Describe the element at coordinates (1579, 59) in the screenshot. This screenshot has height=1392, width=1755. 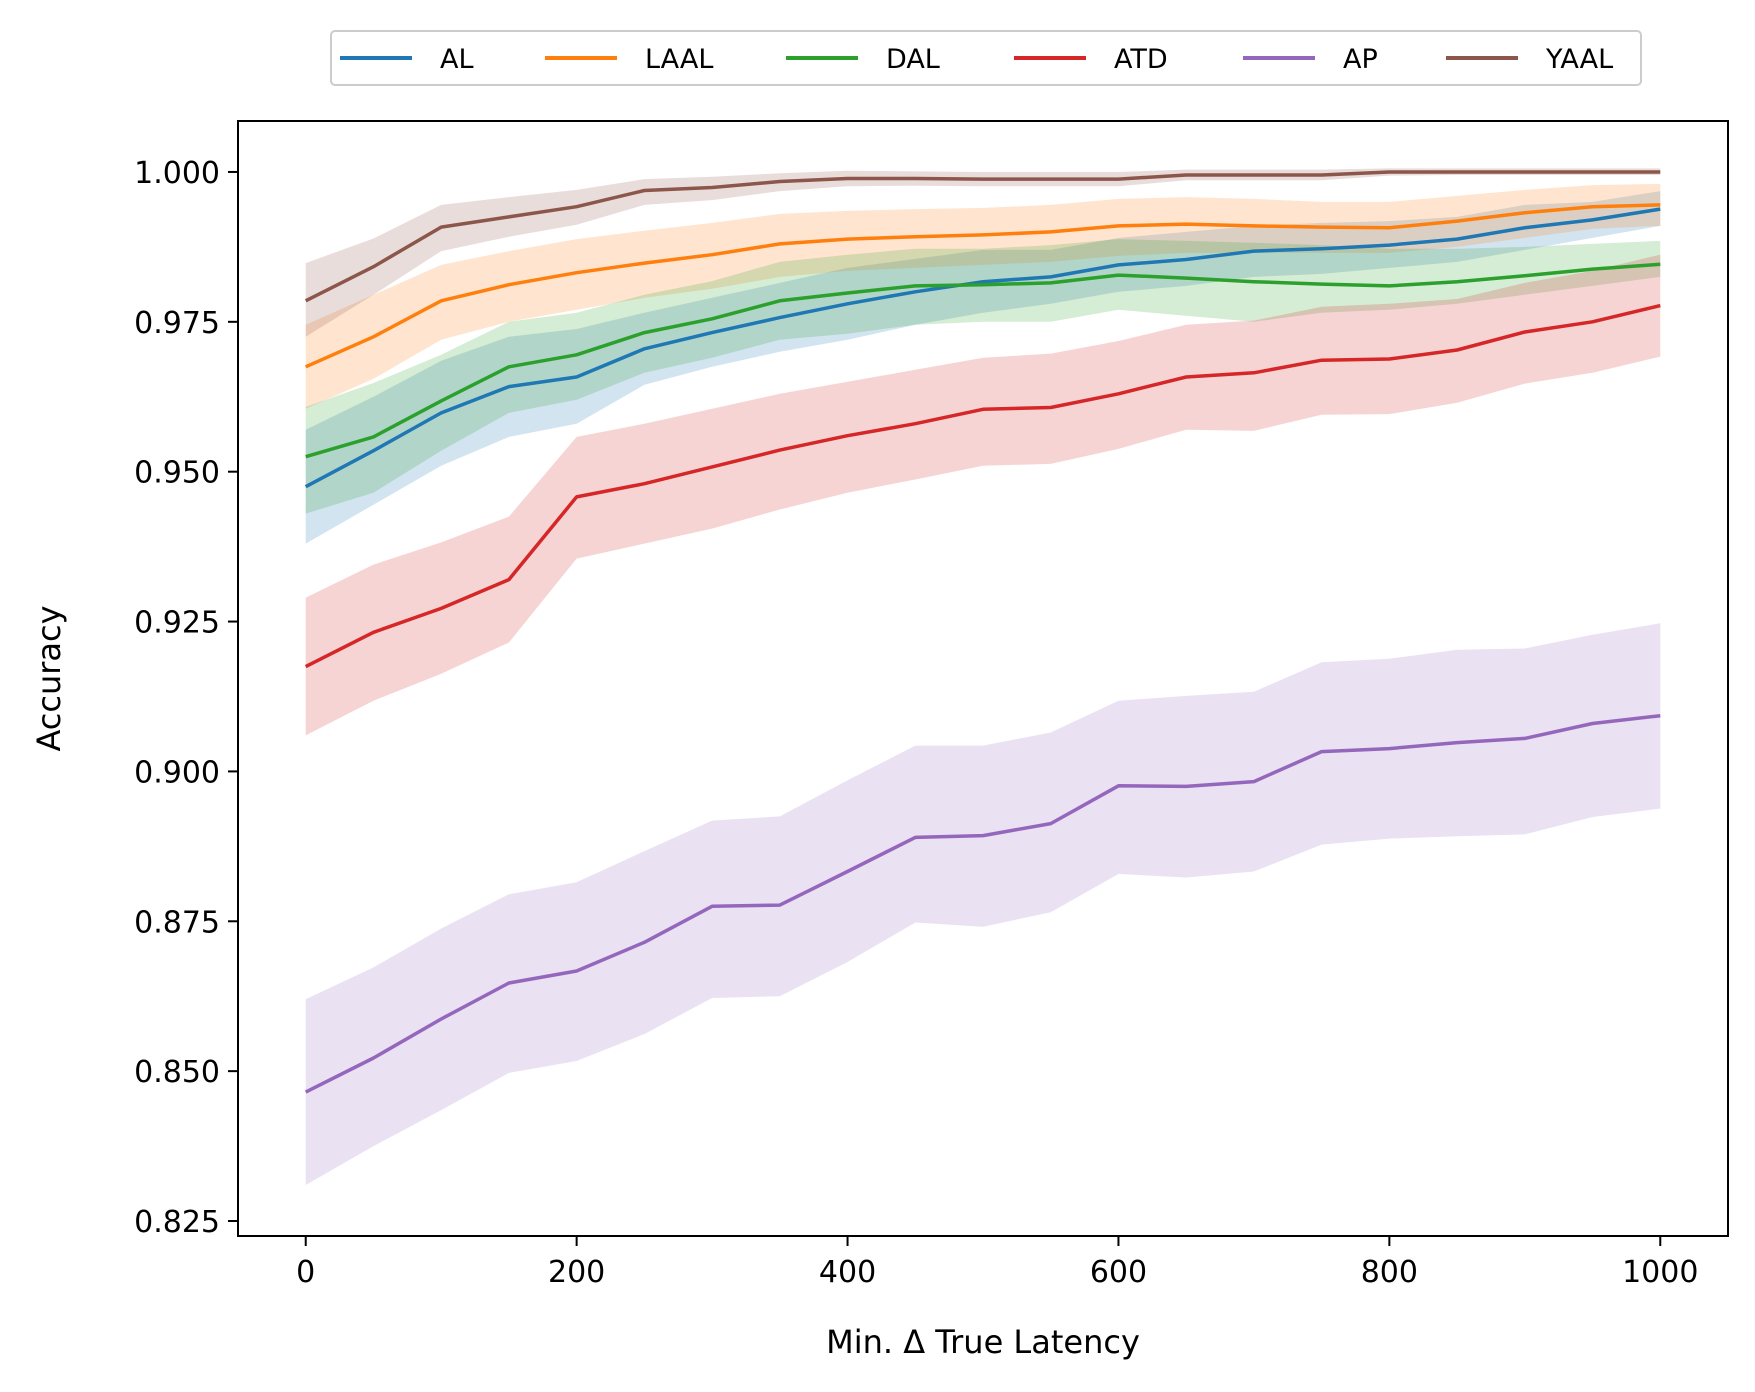
I see `legend-label-yaal: YAAL` at that location.